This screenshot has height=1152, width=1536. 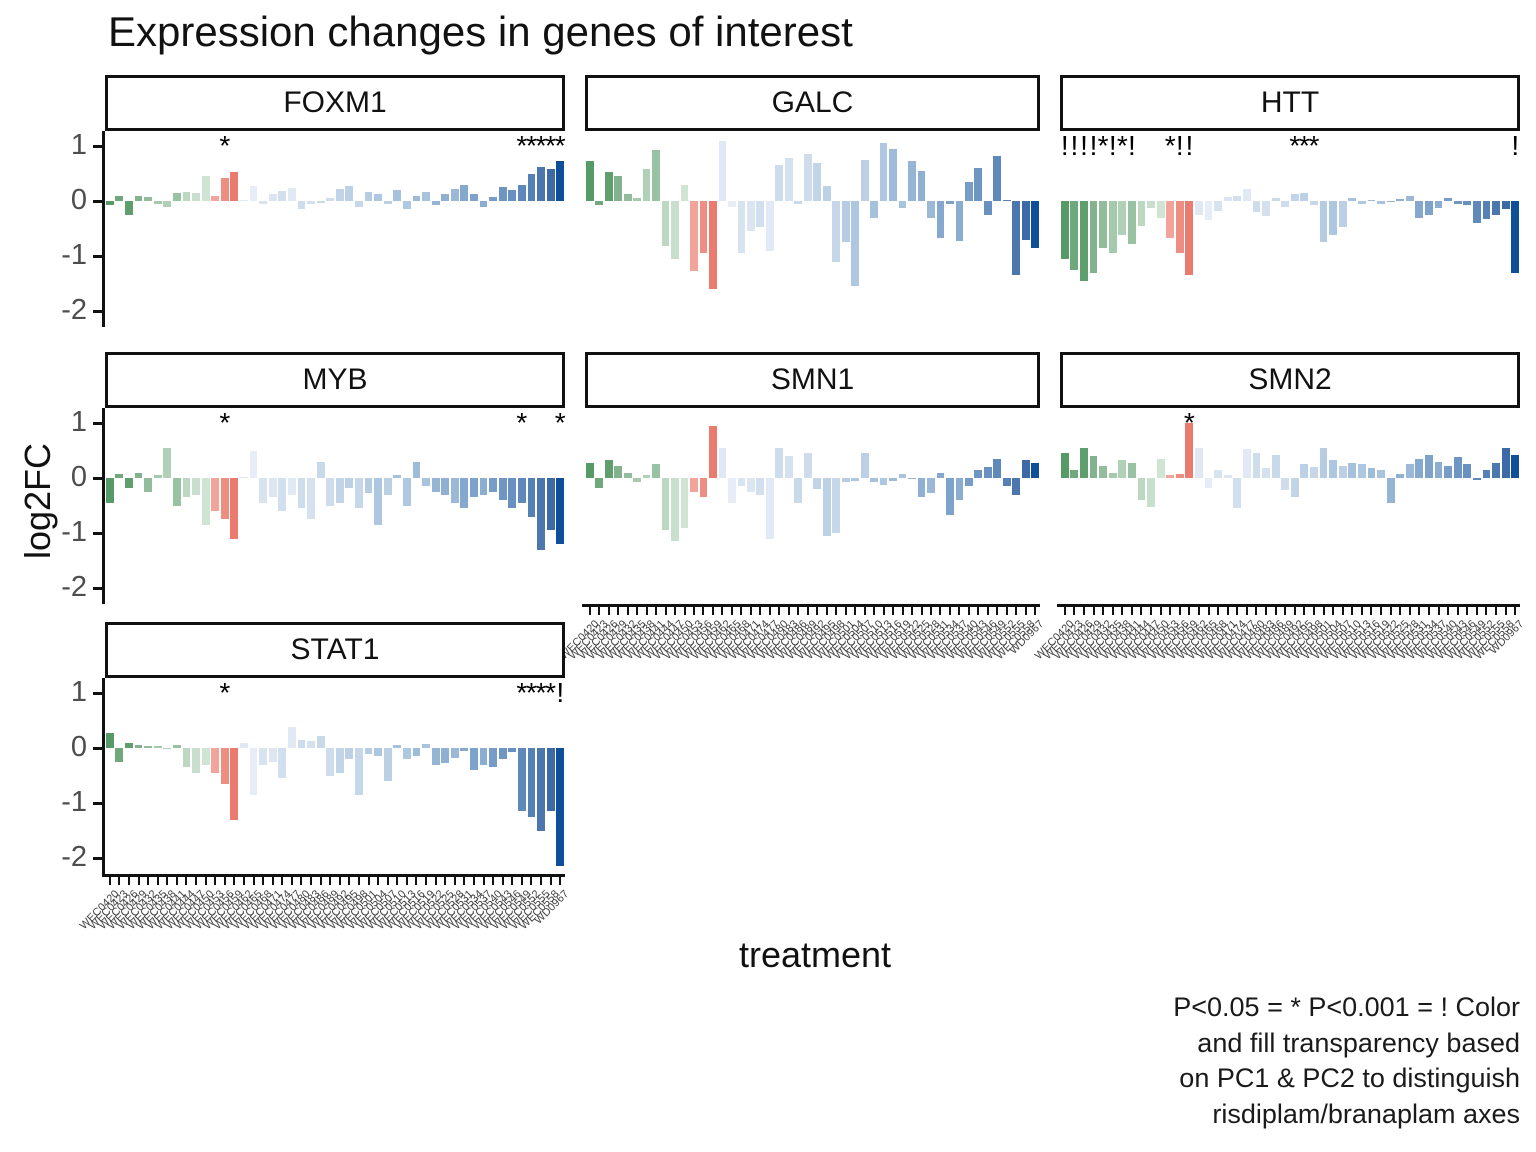 I want to click on y-axis-tick-label: -2, so click(x=74, y=587).